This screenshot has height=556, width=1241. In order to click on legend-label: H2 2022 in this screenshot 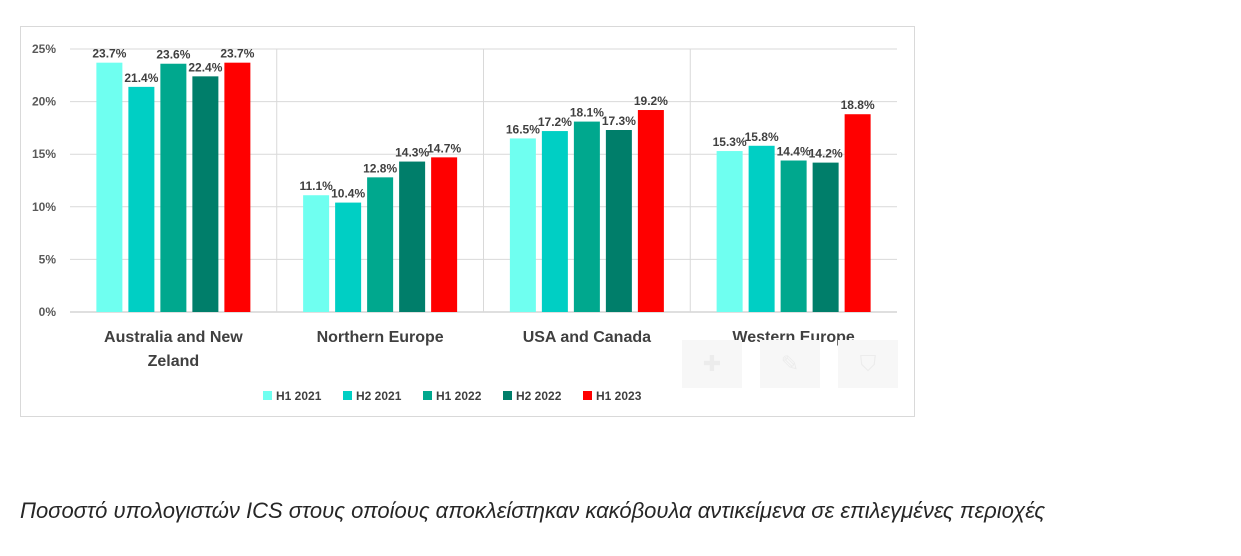, I will do `click(539, 396)`.